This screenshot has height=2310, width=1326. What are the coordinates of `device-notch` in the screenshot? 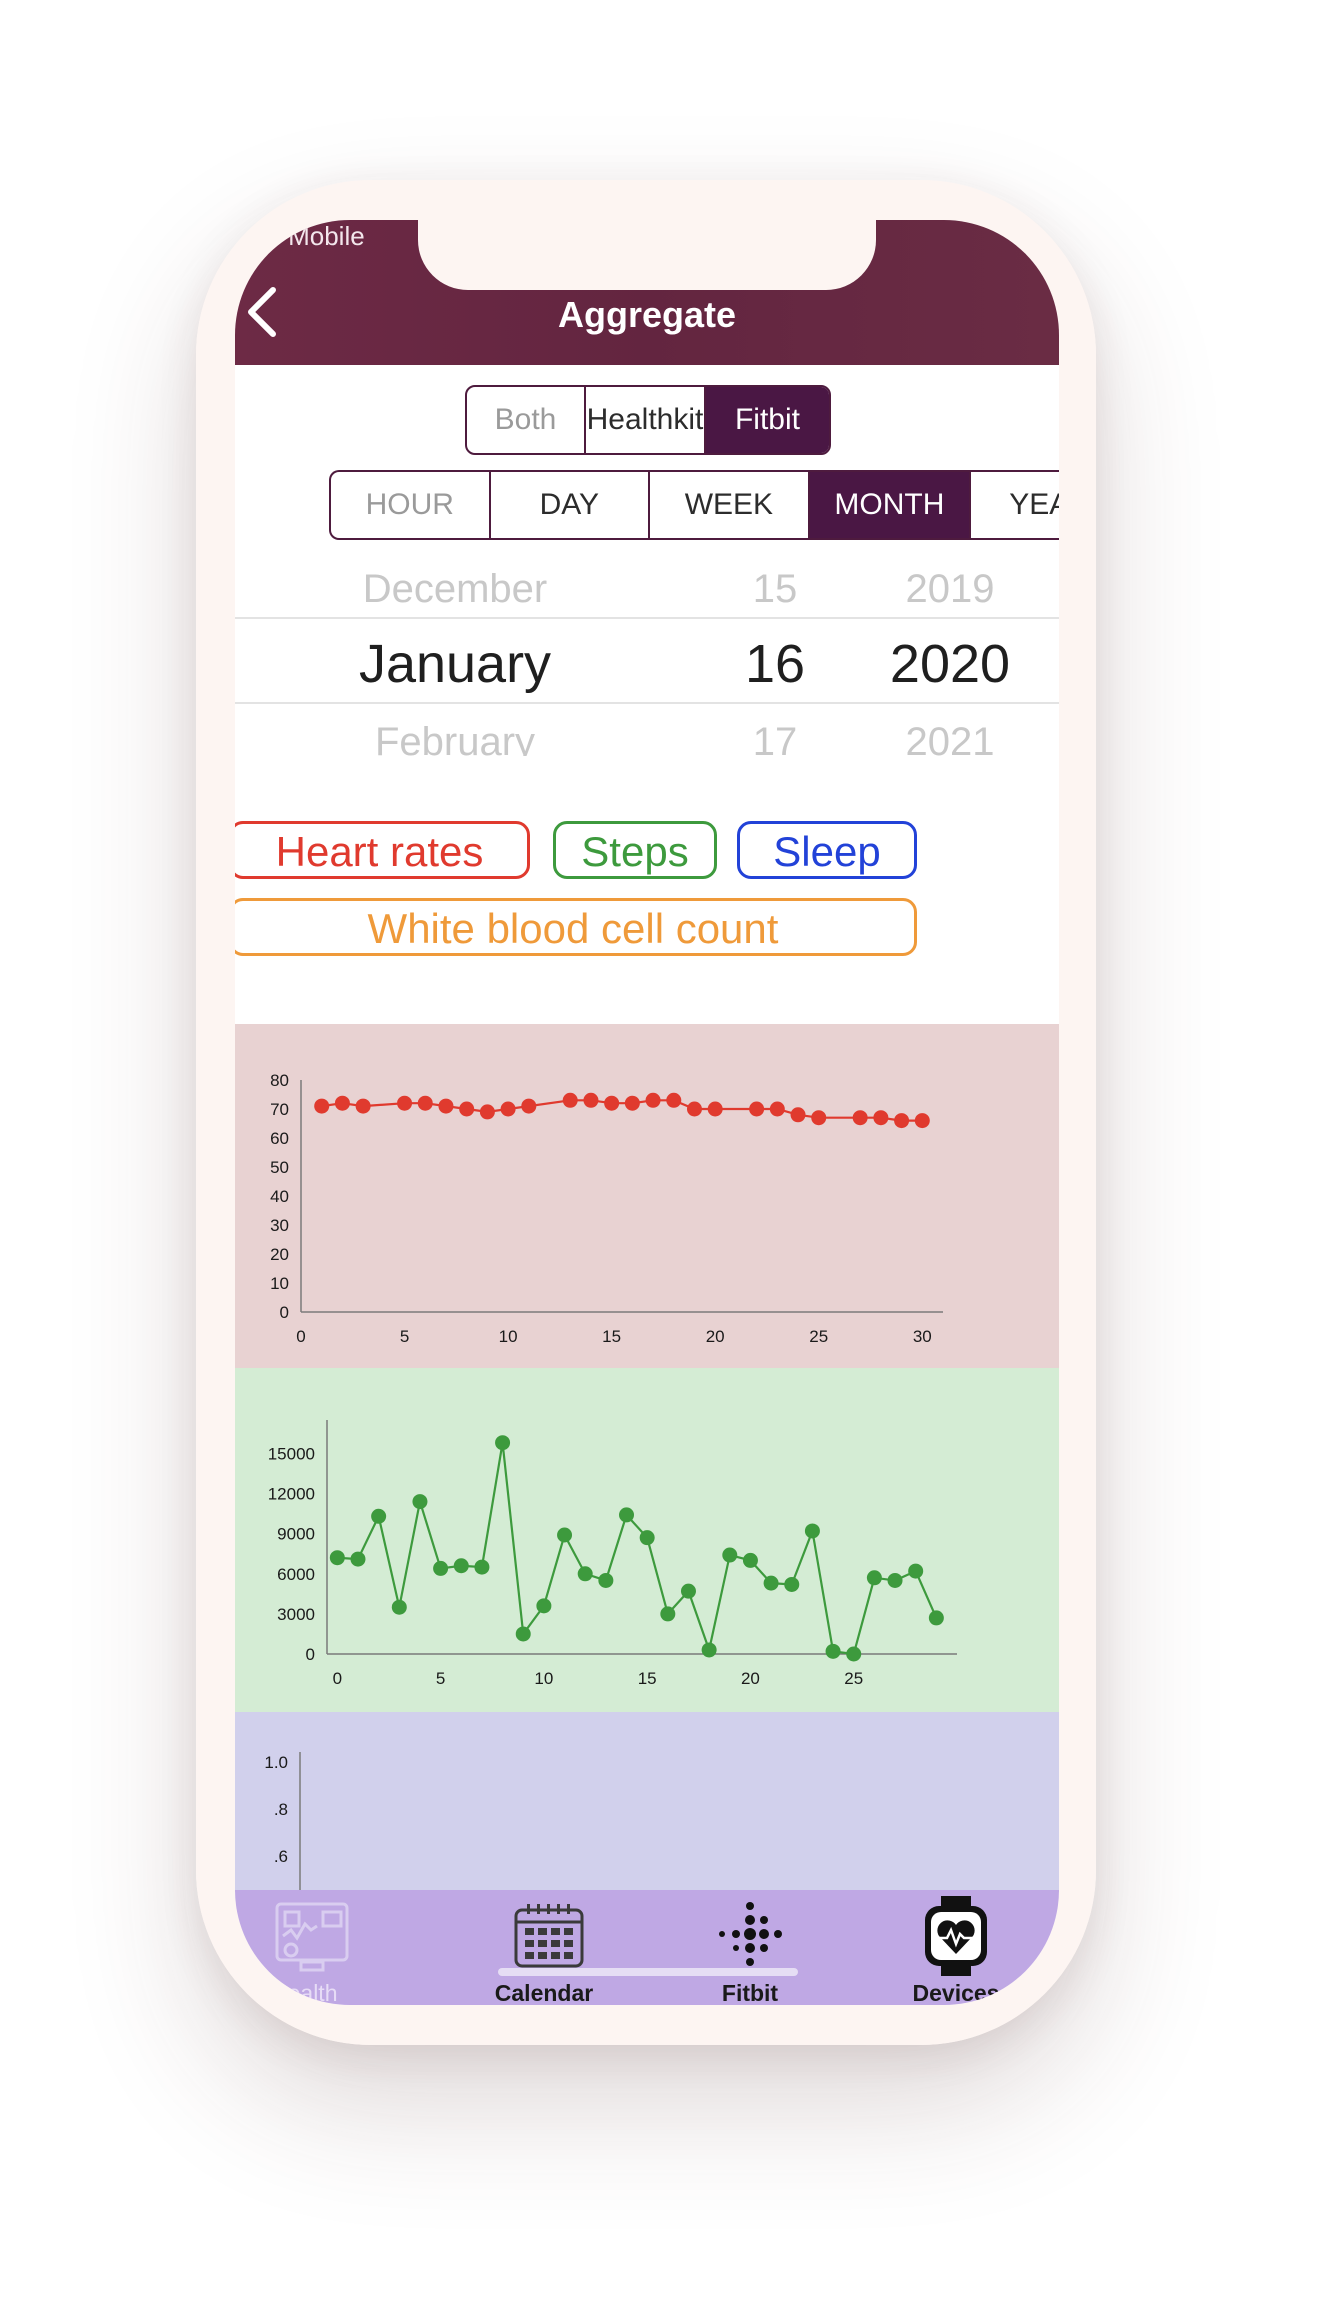 It's located at (647, 255).